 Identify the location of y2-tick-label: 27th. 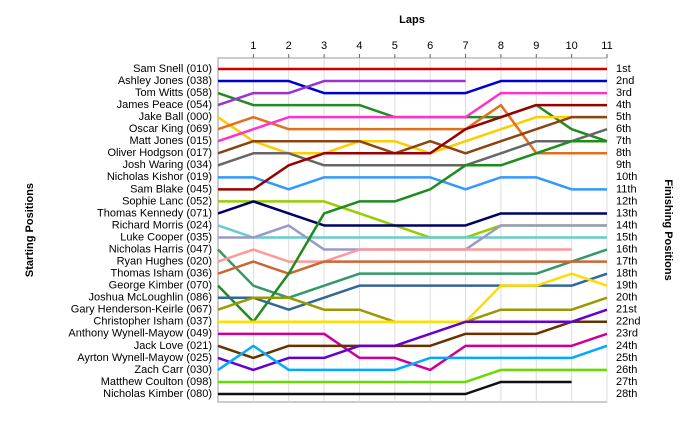
(626, 382).